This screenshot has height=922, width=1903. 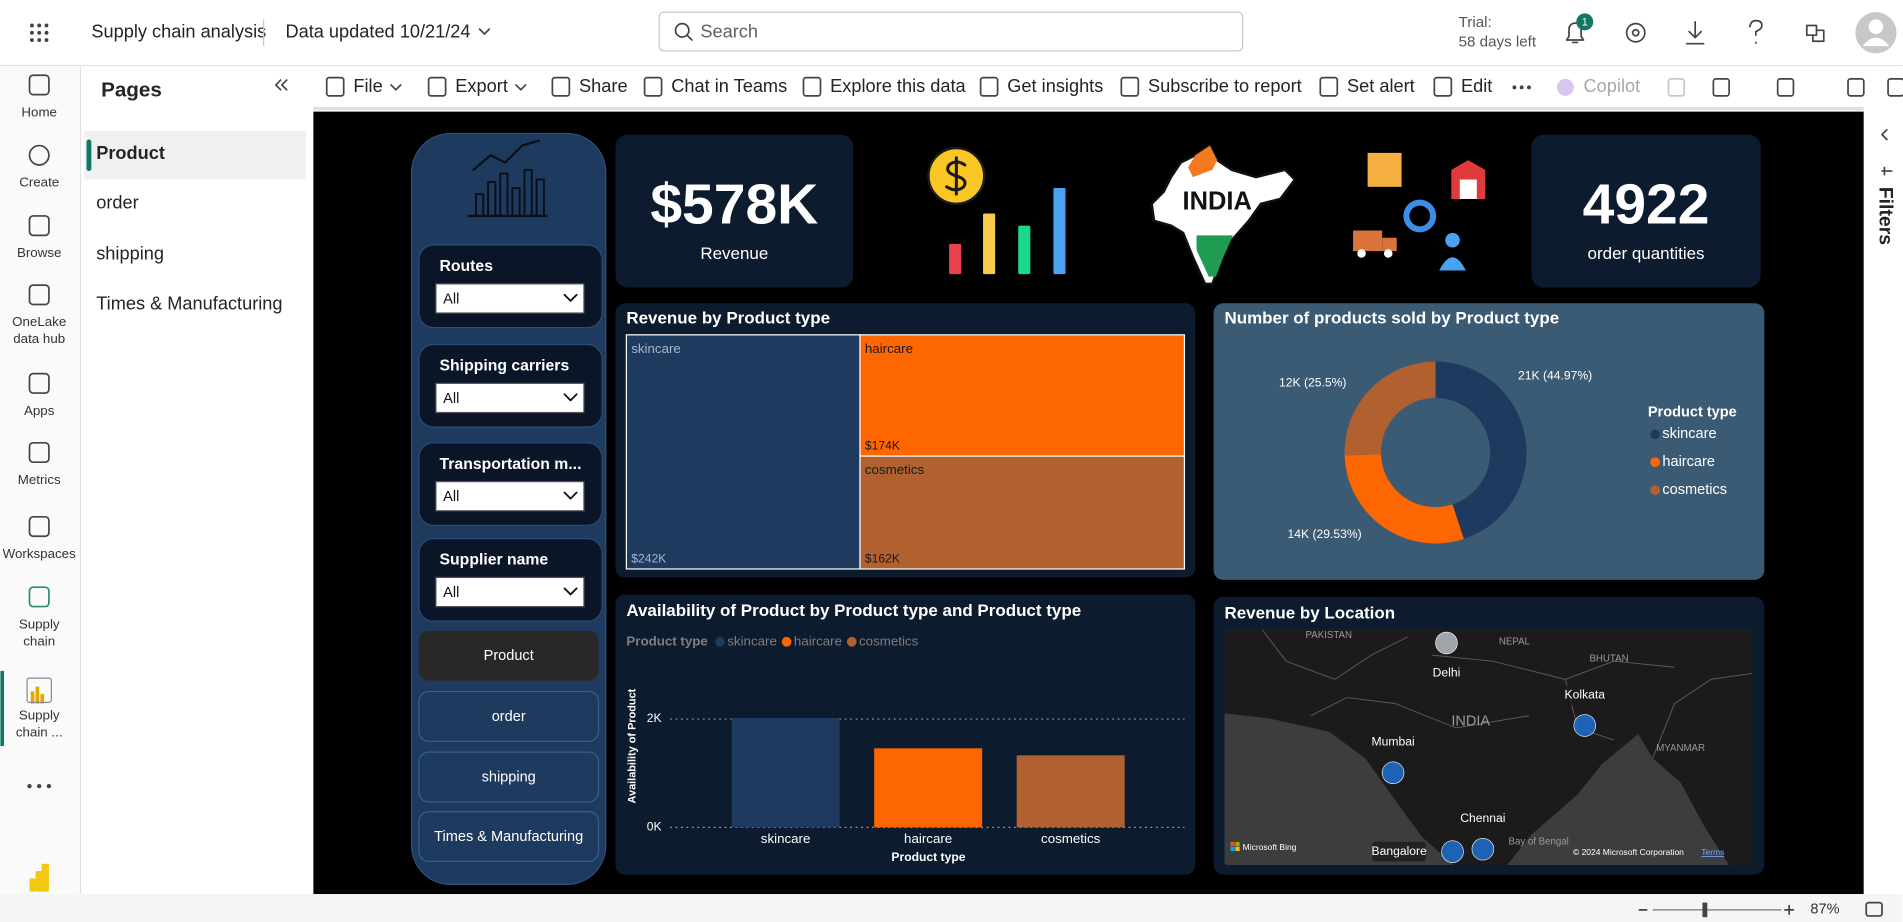 What do you see at coordinates (1695, 32) in the screenshot?
I see `download-icon` at bounding box center [1695, 32].